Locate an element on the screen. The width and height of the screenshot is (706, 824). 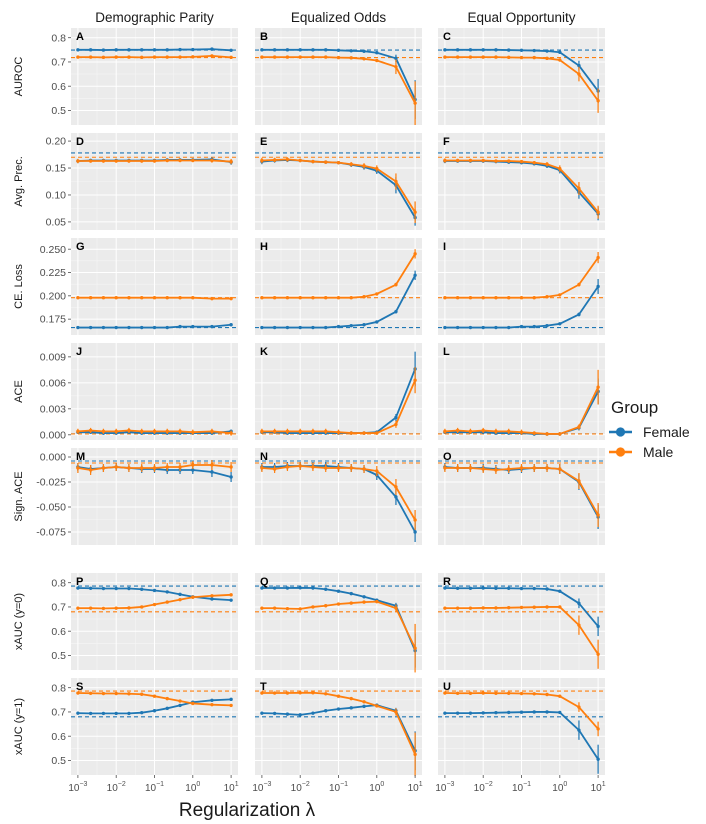
panel-label: A is located at coordinates (80, 37).